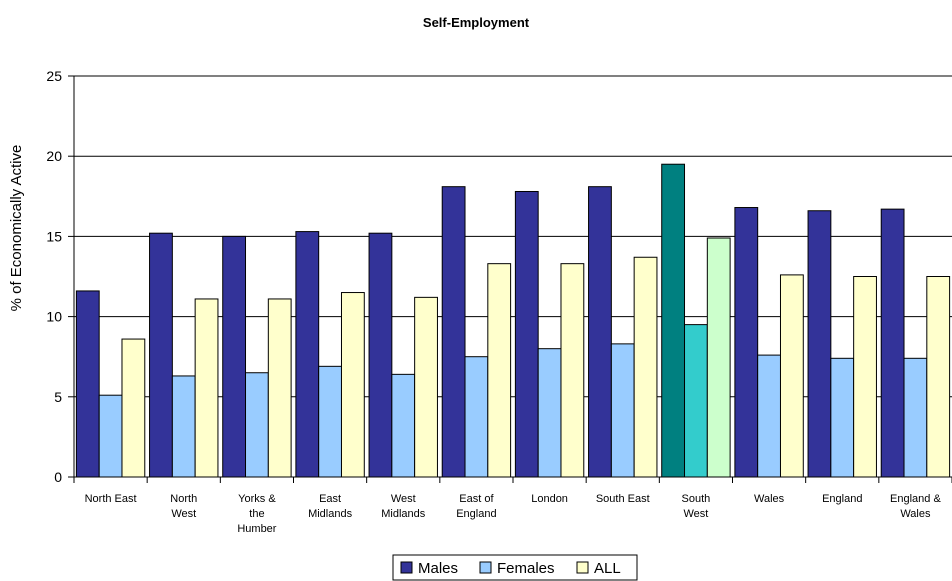 The image size is (952, 581). Describe the element at coordinates (526, 568) in the screenshot. I see `legend-label-females: Females` at that location.